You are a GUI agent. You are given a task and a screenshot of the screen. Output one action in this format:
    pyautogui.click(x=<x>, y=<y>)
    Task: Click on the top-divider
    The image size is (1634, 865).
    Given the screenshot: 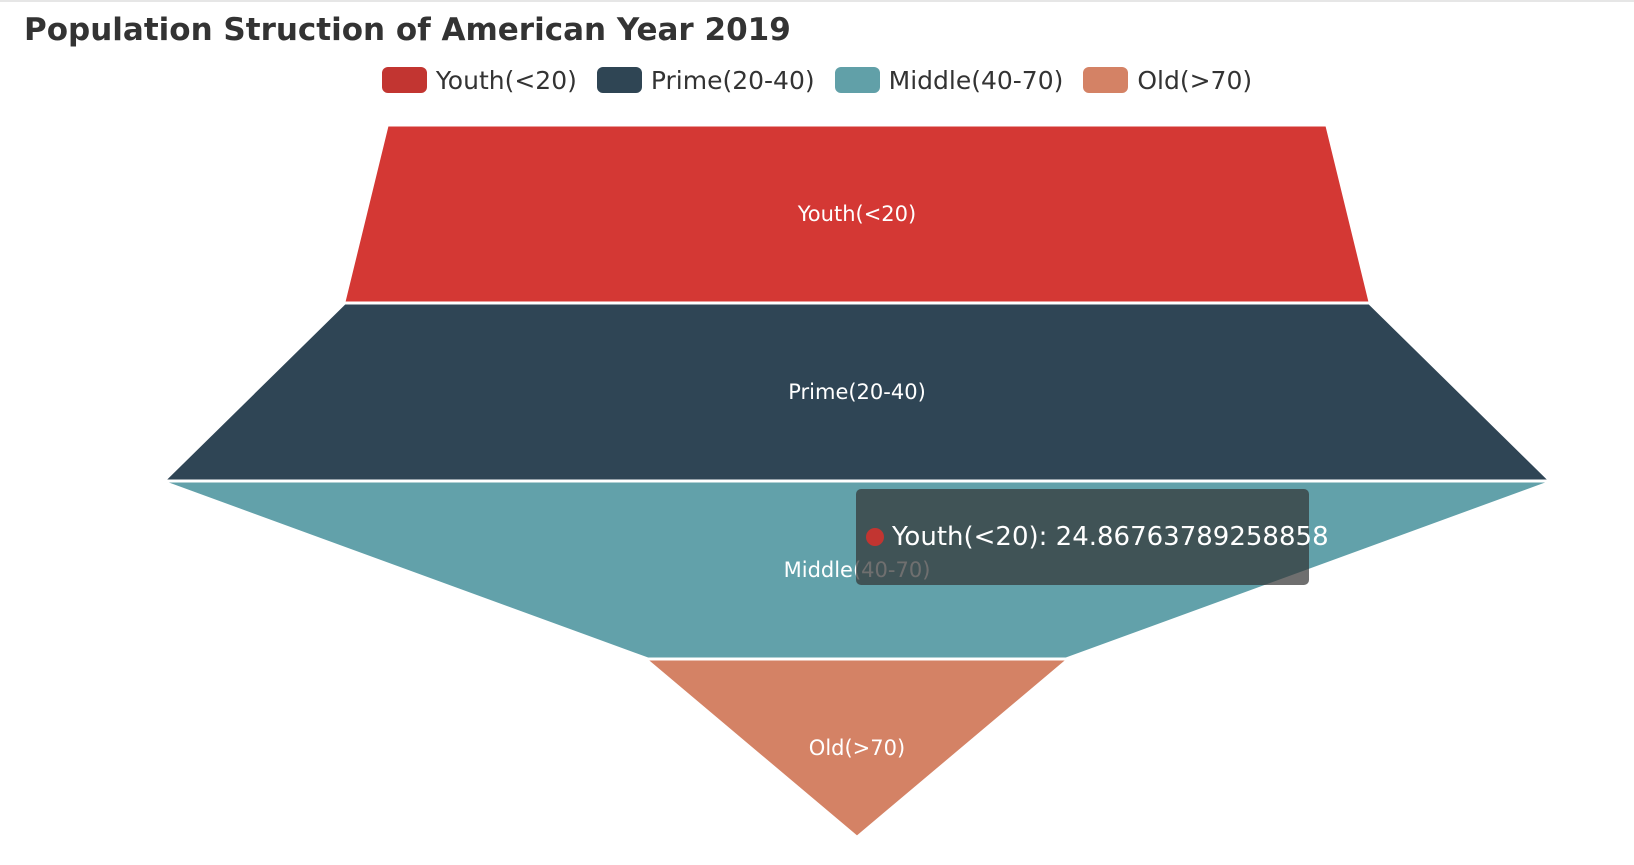 What is the action you would take?
    pyautogui.click(x=817, y=1)
    